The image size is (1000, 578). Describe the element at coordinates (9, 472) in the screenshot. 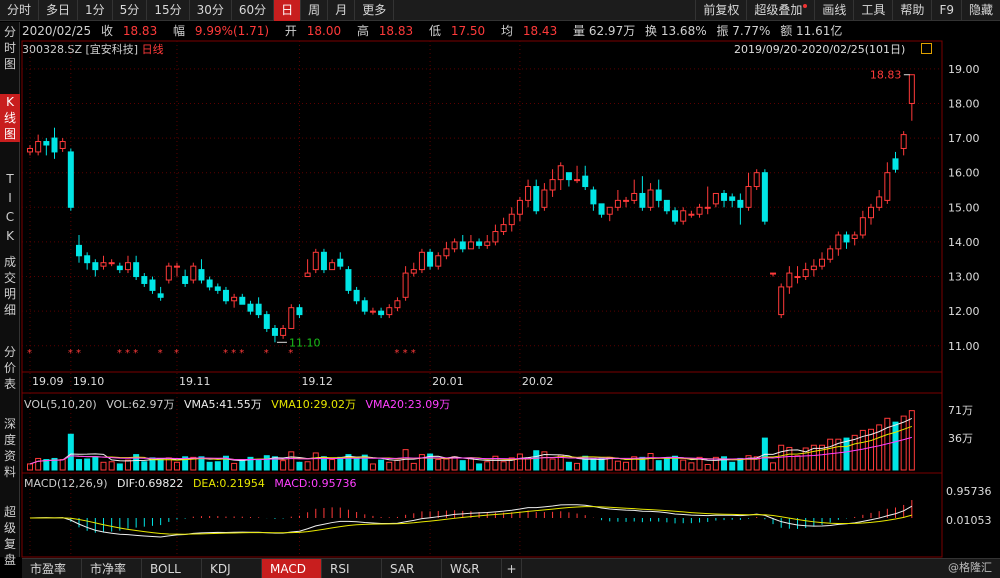

I see `nav-item-char: 料` at that location.